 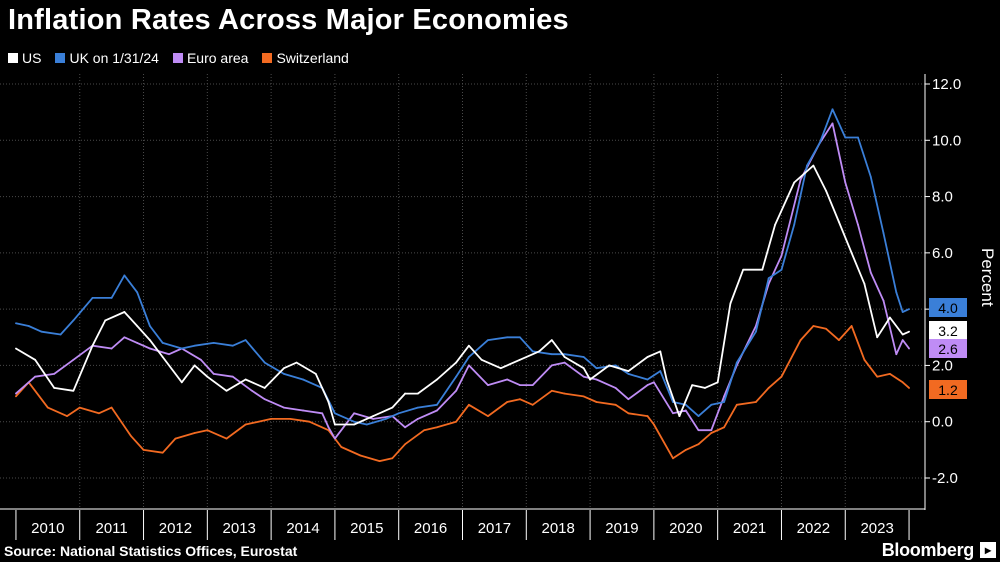 What do you see at coordinates (987, 277) in the screenshot?
I see `y-axis-label: Percent` at bounding box center [987, 277].